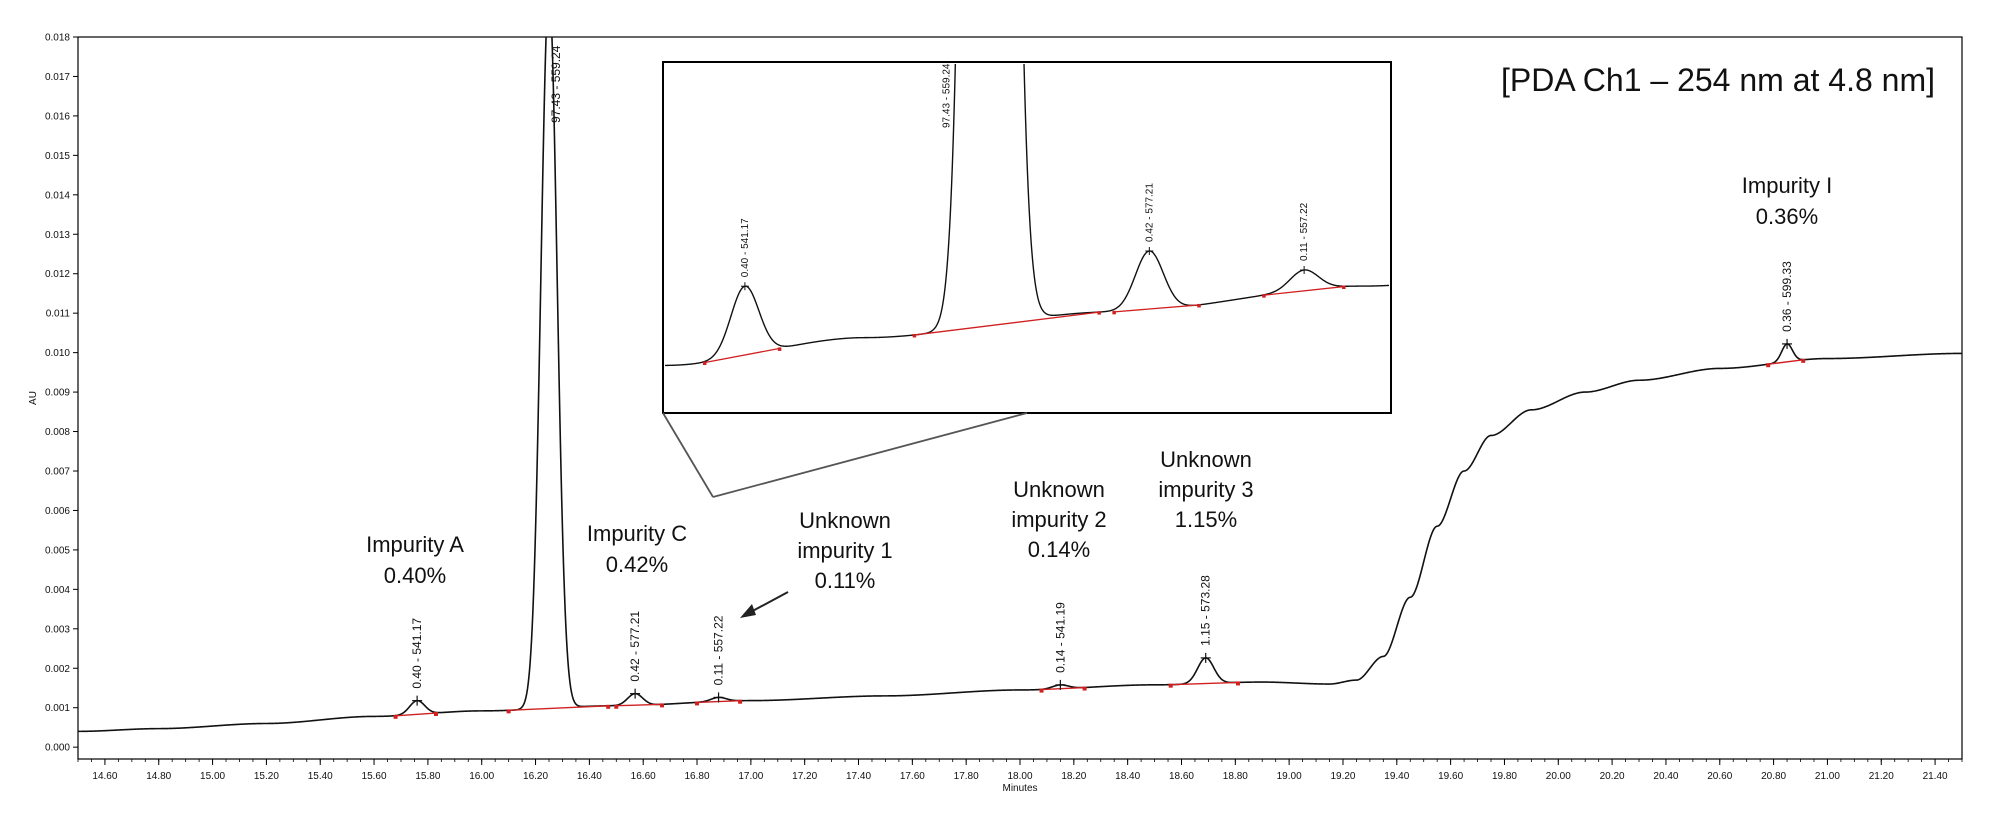  I want to click on x-tick-label: 15.20, so click(266, 776).